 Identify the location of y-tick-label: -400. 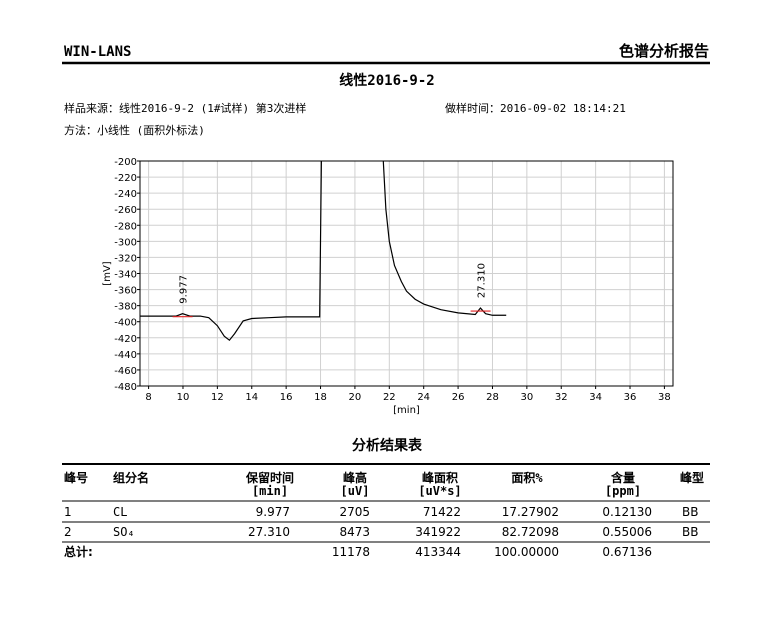
(125, 323).